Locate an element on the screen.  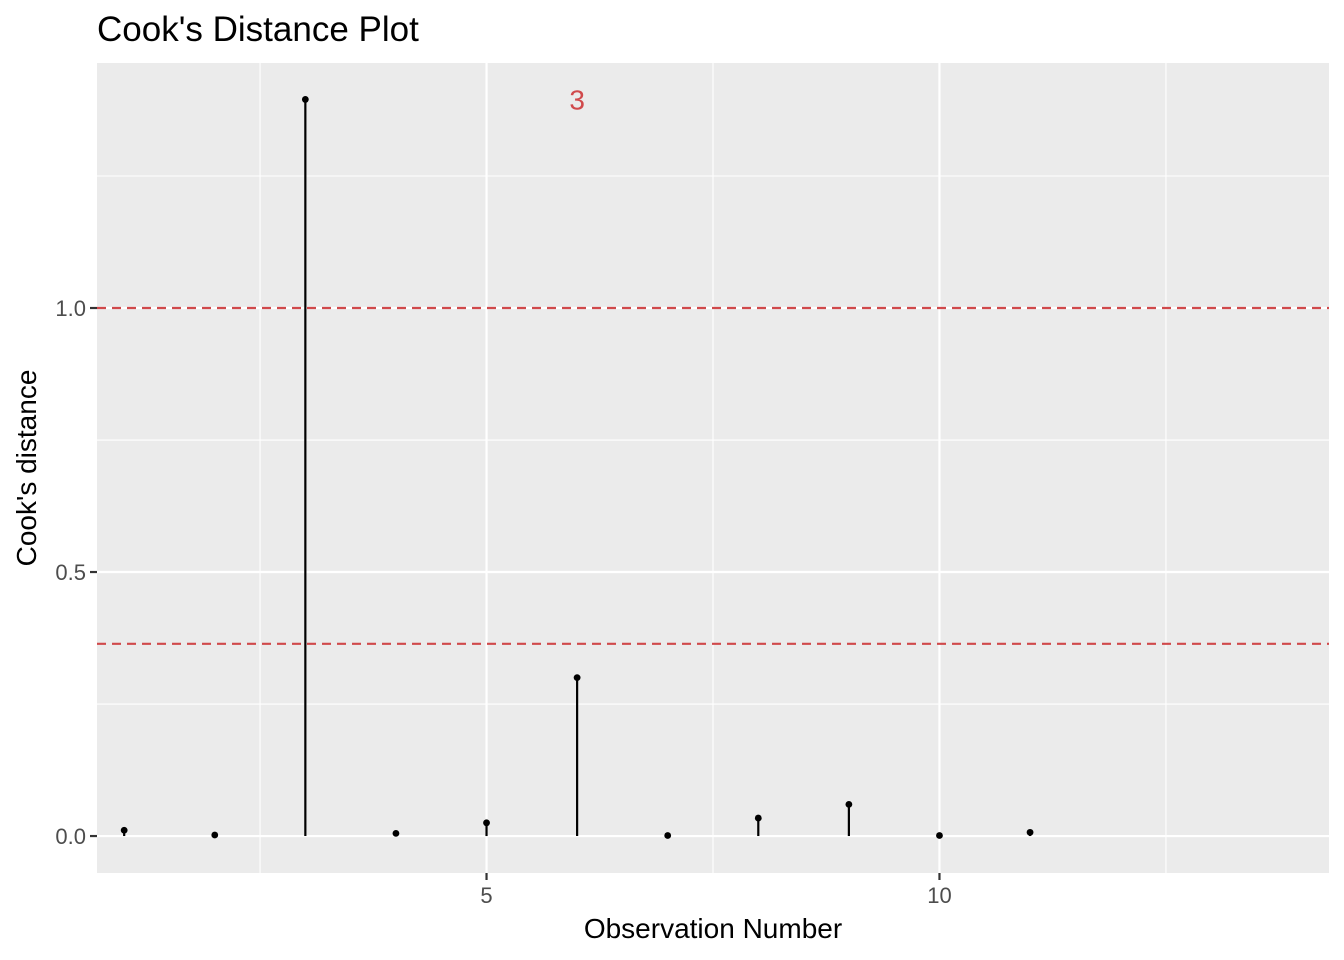
y-tick-label: 0.5 is located at coordinates (70, 572).